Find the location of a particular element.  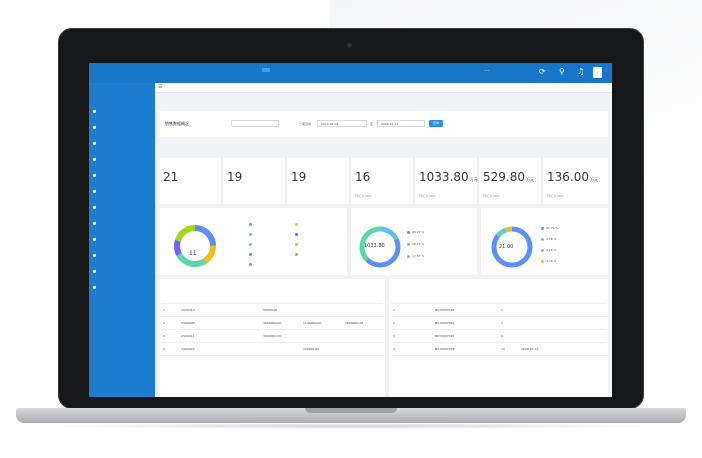

section-title: 销售数据概况 is located at coordinates (177, 123).